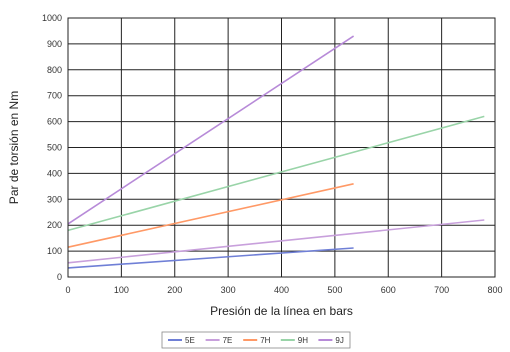  Describe the element at coordinates (303, 340) in the screenshot. I see `legend-label-9h: 9H` at that location.